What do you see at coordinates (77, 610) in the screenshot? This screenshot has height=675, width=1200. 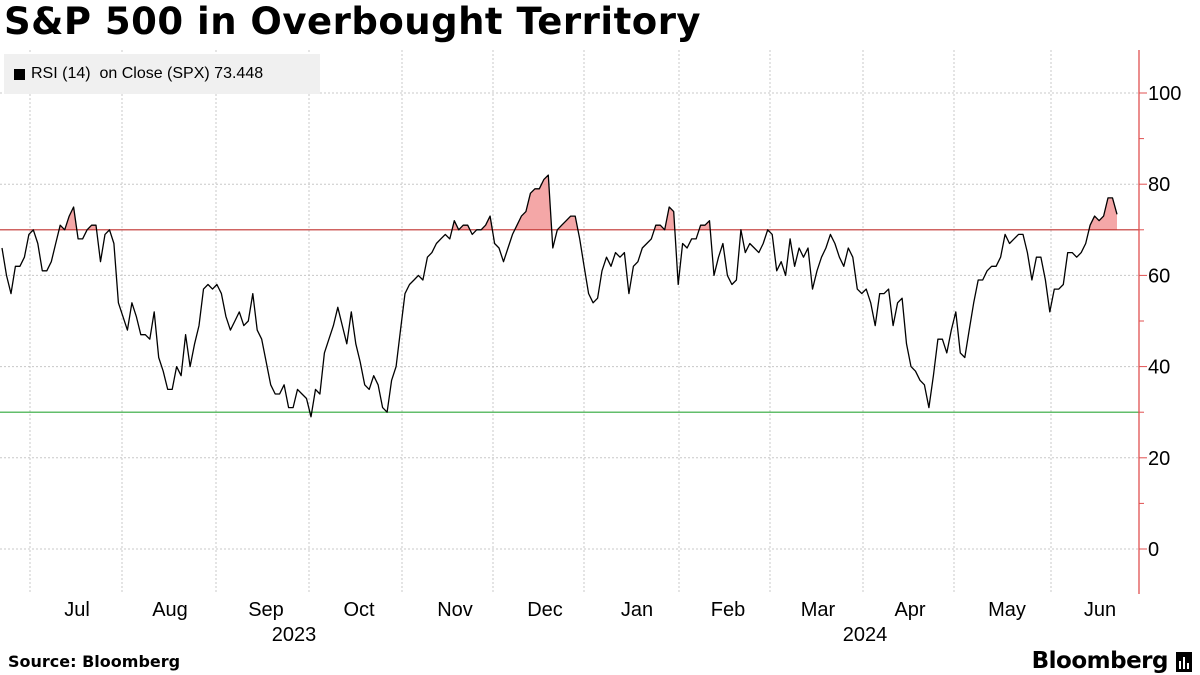 I see `x-tick-label: Jul` at bounding box center [77, 610].